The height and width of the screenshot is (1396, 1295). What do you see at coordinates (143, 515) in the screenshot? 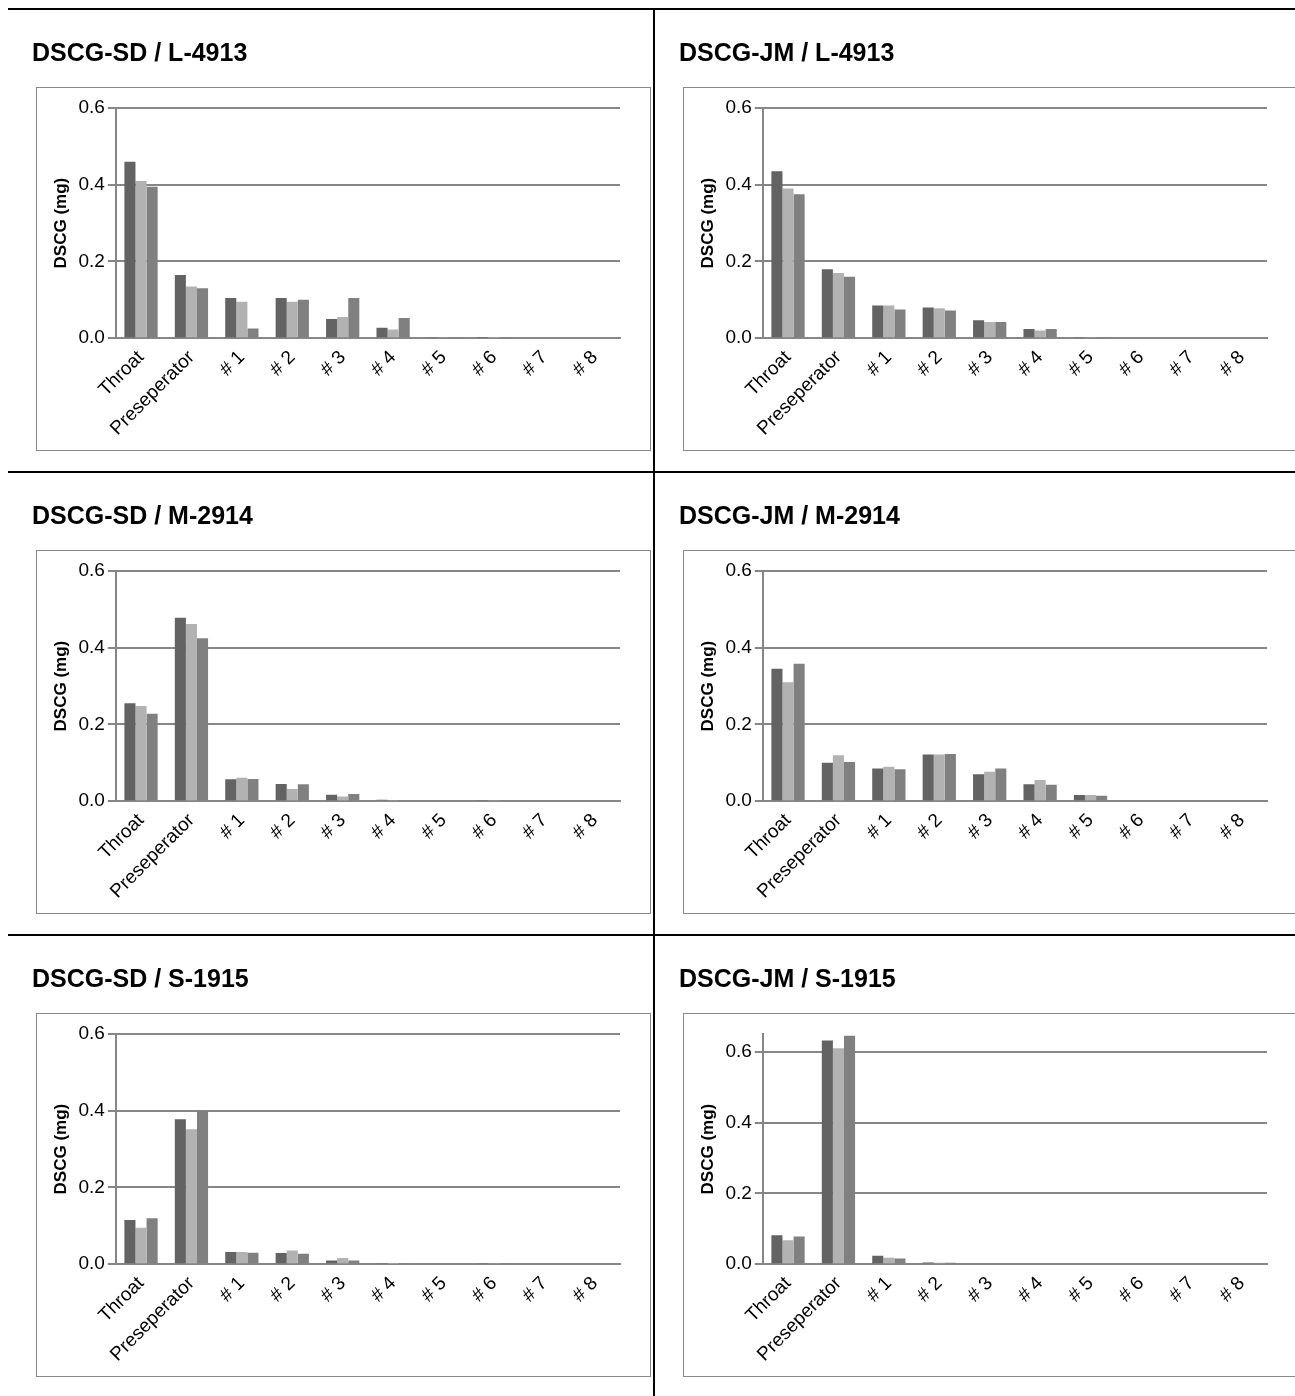
I see `chart-title: DSCG-SD / M-2914` at bounding box center [143, 515].